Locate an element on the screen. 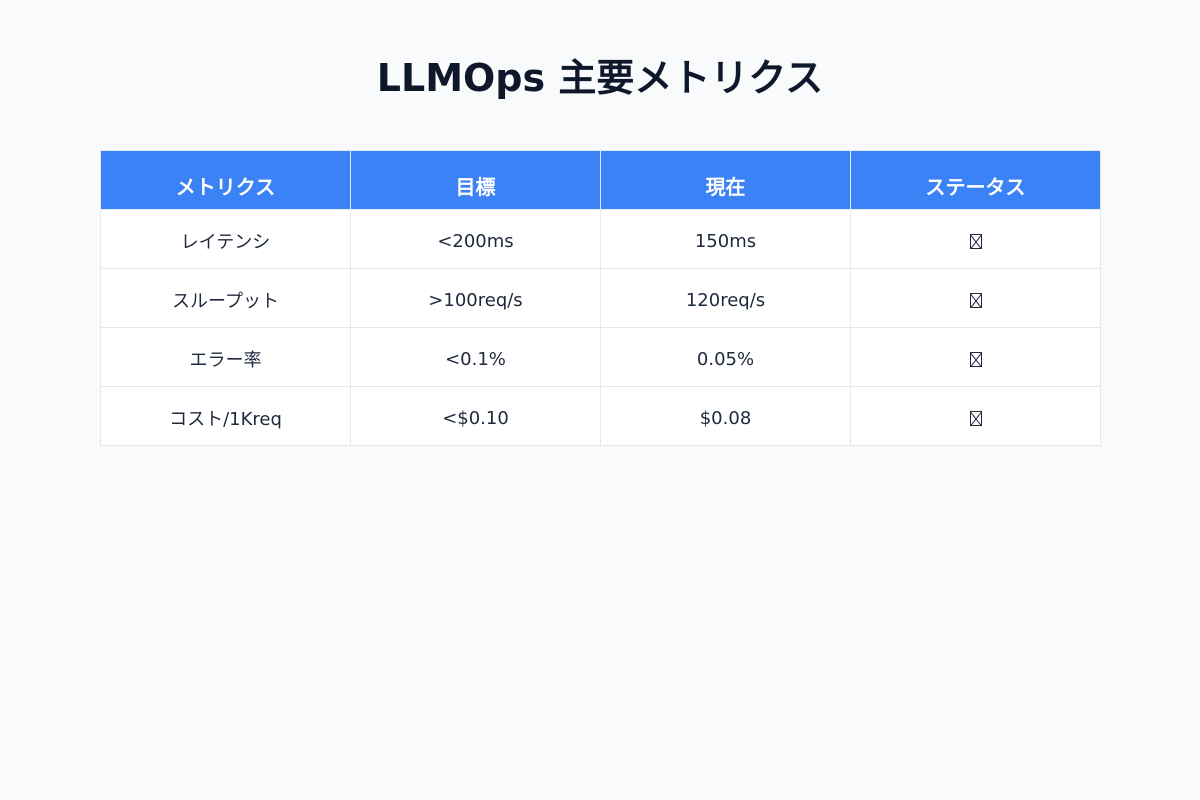 Image resolution: width=1200 pixels, height=800 pixels. header-row: メトリクス 目標 現在 ステータス is located at coordinates (600, 180).